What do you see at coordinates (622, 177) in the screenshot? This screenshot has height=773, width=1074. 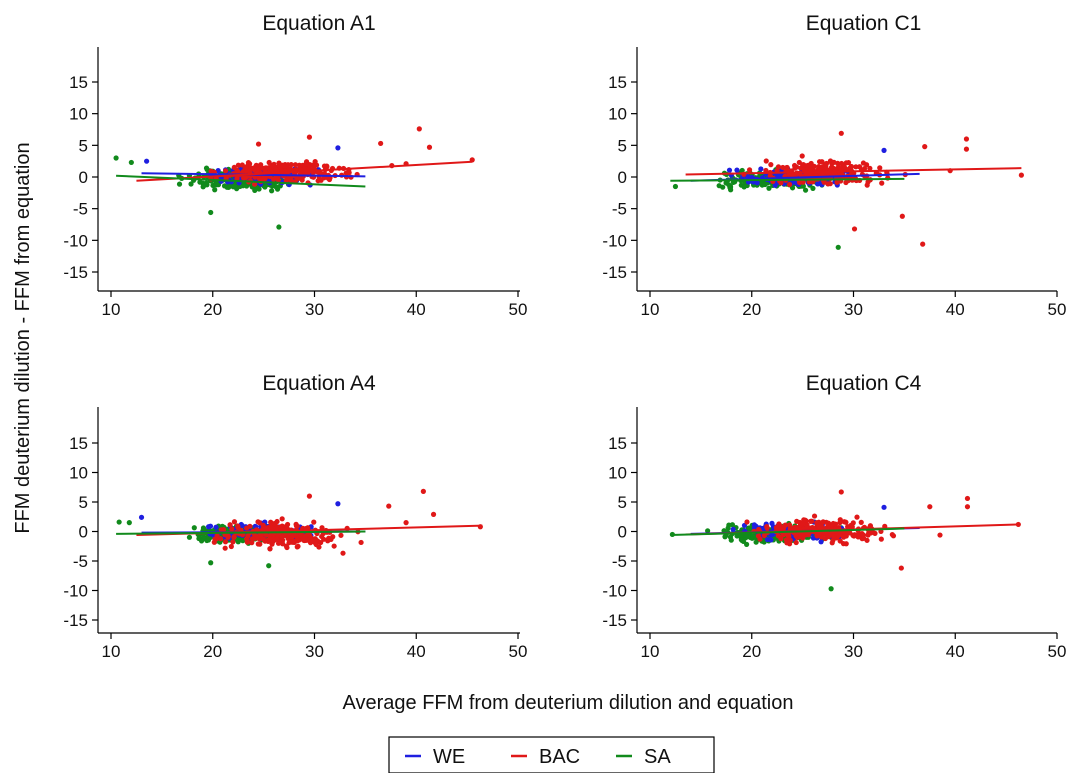 I see `y-tick-label: 0` at bounding box center [622, 177].